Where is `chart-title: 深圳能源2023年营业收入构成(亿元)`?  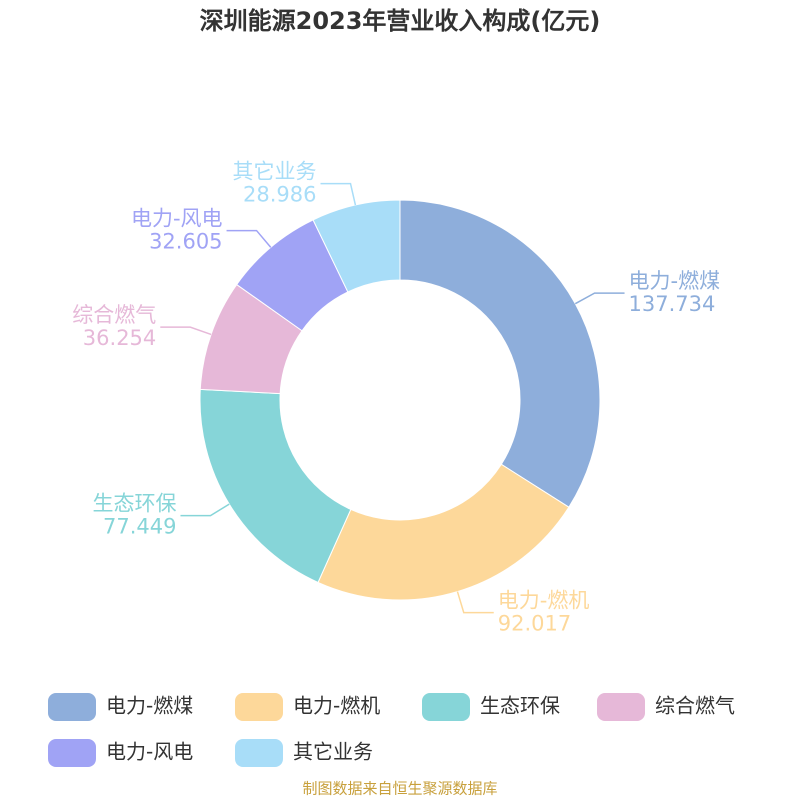
chart-title: 深圳能源2023年营业收入构成(亿元) is located at coordinates (400, 21).